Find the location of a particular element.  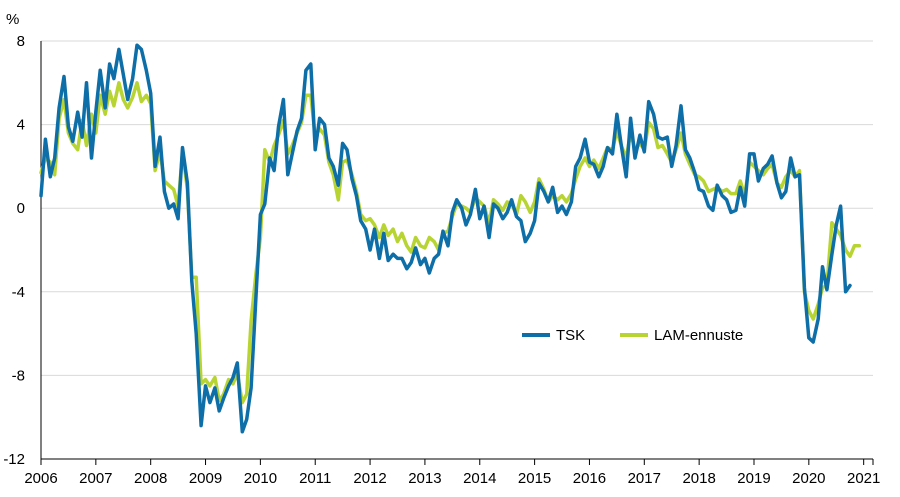

legend-label: LAM-ennuste is located at coordinates (698, 335).